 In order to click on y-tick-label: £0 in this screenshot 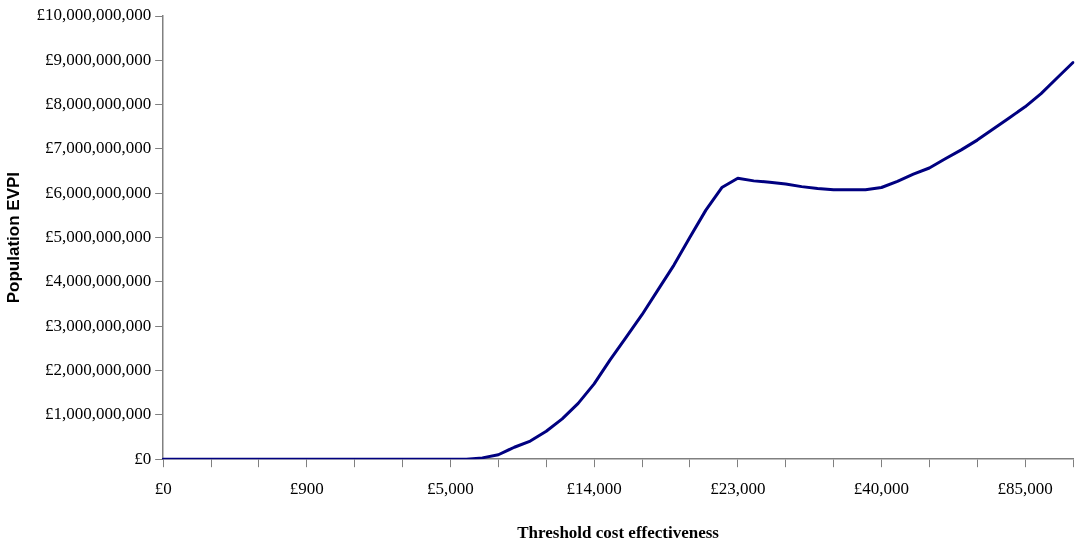, I will do `click(143, 458)`.